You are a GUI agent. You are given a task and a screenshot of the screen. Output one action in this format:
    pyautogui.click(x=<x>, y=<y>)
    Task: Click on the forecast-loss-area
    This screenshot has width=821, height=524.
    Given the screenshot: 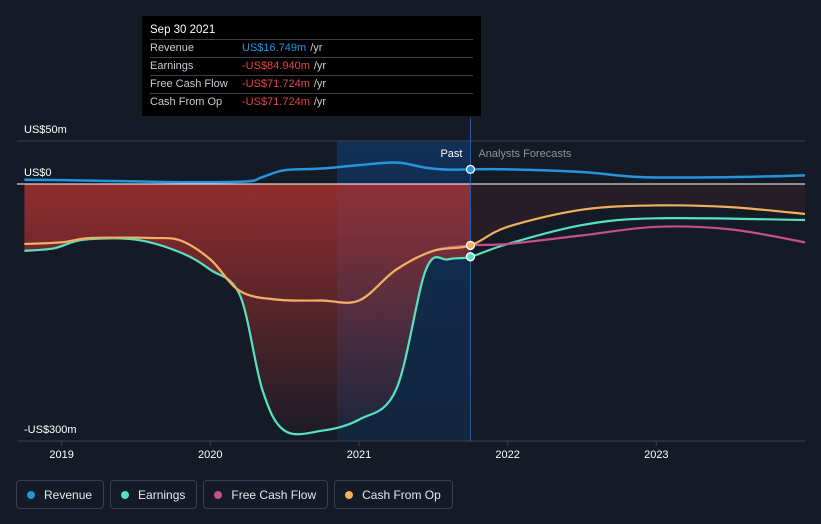 What is the action you would take?
    pyautogui.click(x=637, y=215)
    